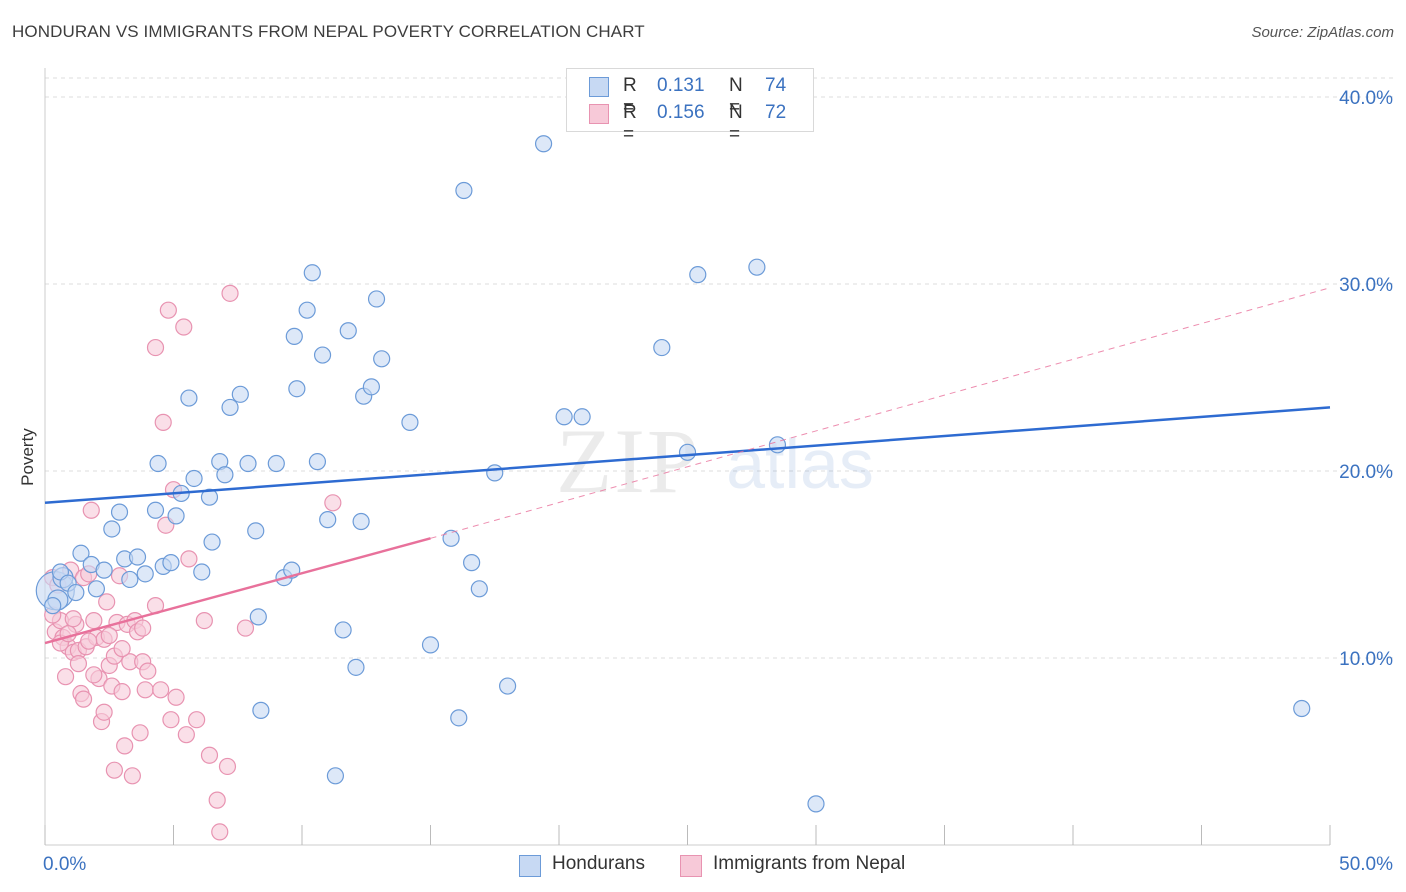 This screenshot has height=892, width=1406. What do you see at coordinates (1322, 32) in the screenshot?
I see `chart-source: Source: ZipAtlas.com` at bounding box center [1322, 32].